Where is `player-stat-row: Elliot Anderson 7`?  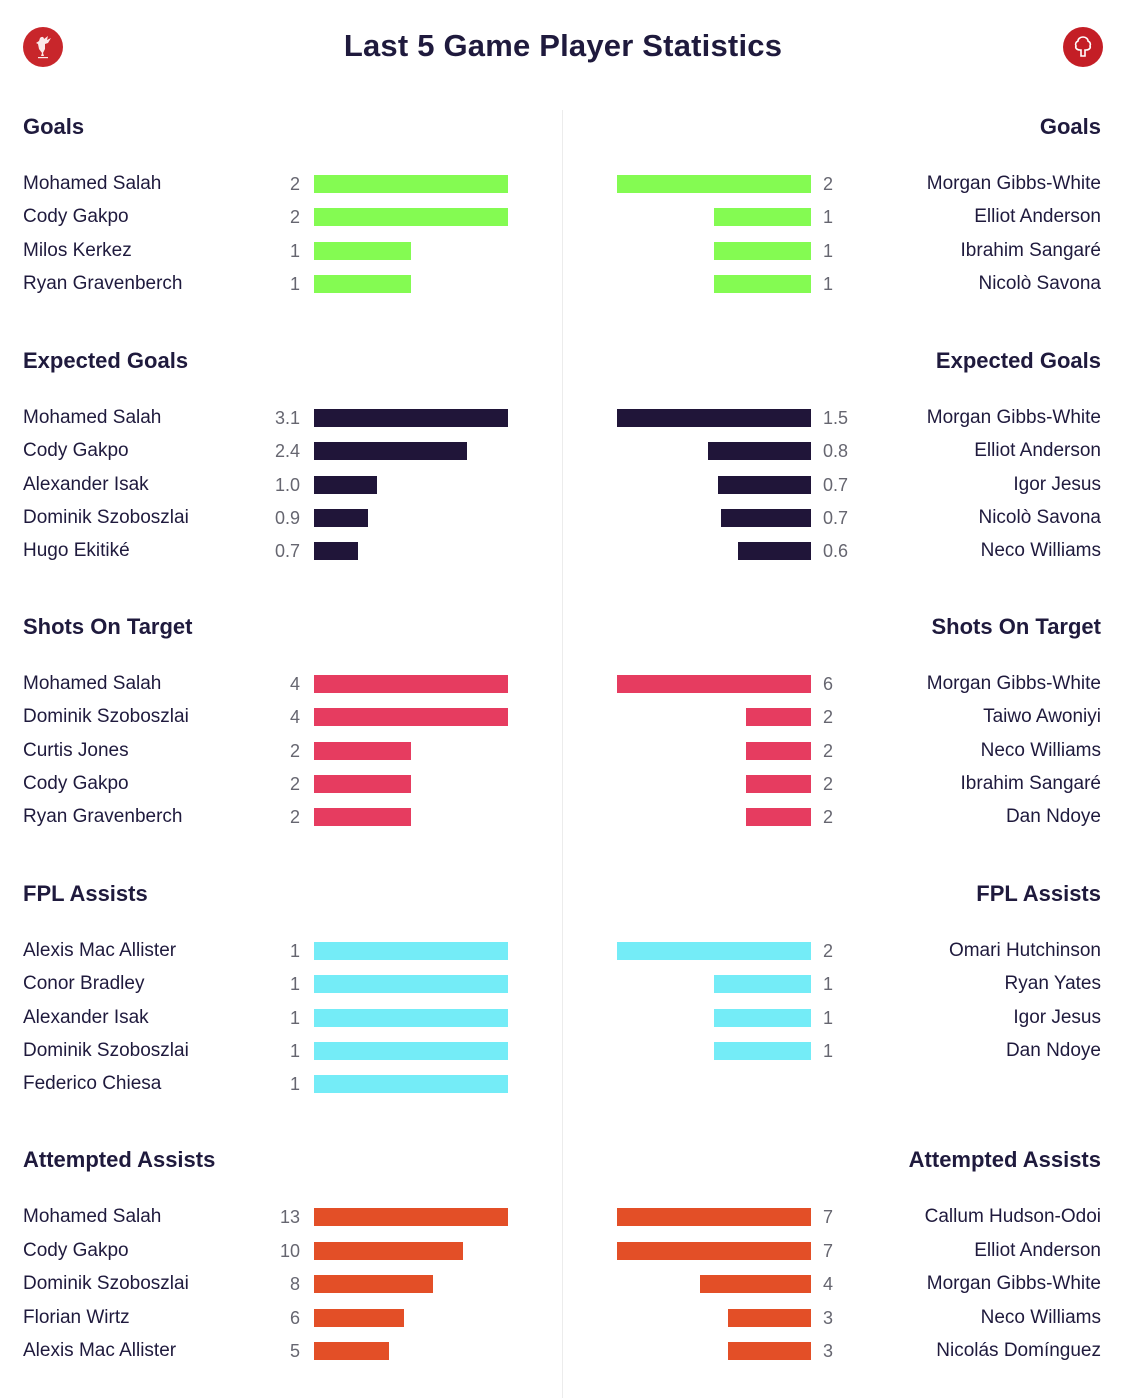
player-stat-row: Elliot Anderson 7 is located at coordinates (563, 1251).